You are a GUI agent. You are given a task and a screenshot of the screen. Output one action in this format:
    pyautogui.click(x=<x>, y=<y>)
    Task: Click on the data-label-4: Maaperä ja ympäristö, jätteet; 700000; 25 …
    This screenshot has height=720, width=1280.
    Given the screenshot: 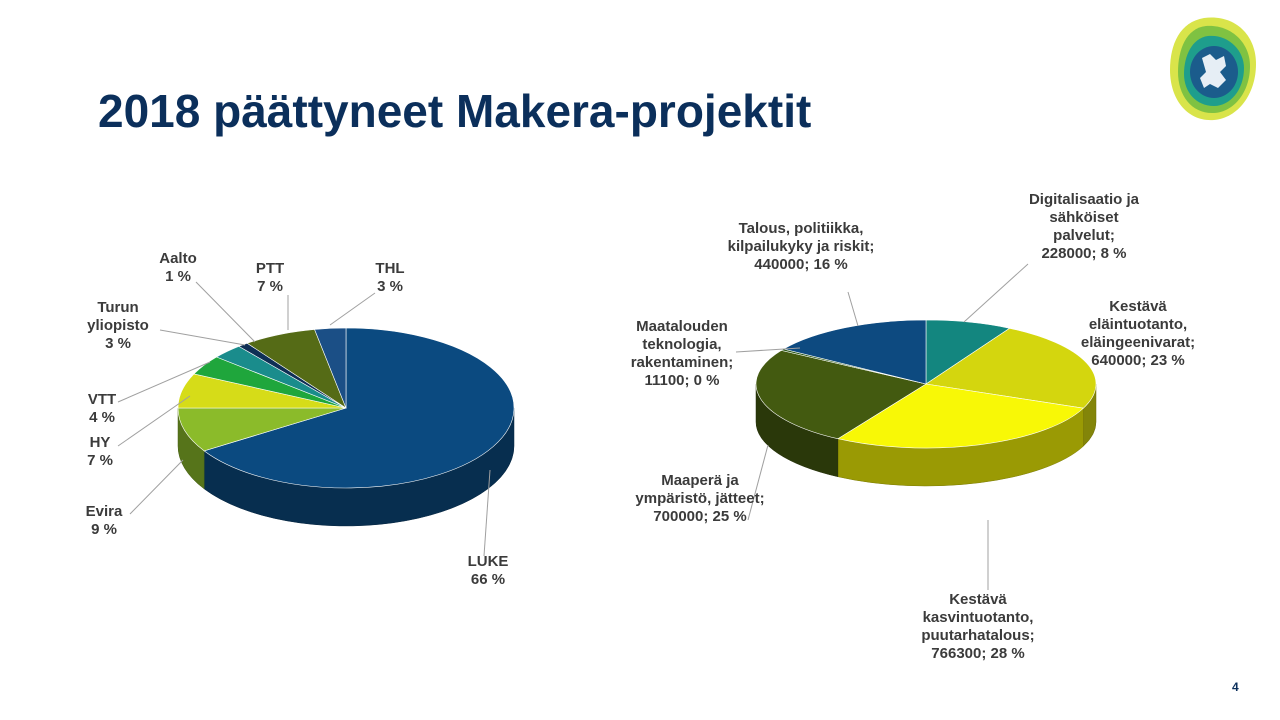 What is the action you would take?
    pyautogui.click(x=699, y=498)
    